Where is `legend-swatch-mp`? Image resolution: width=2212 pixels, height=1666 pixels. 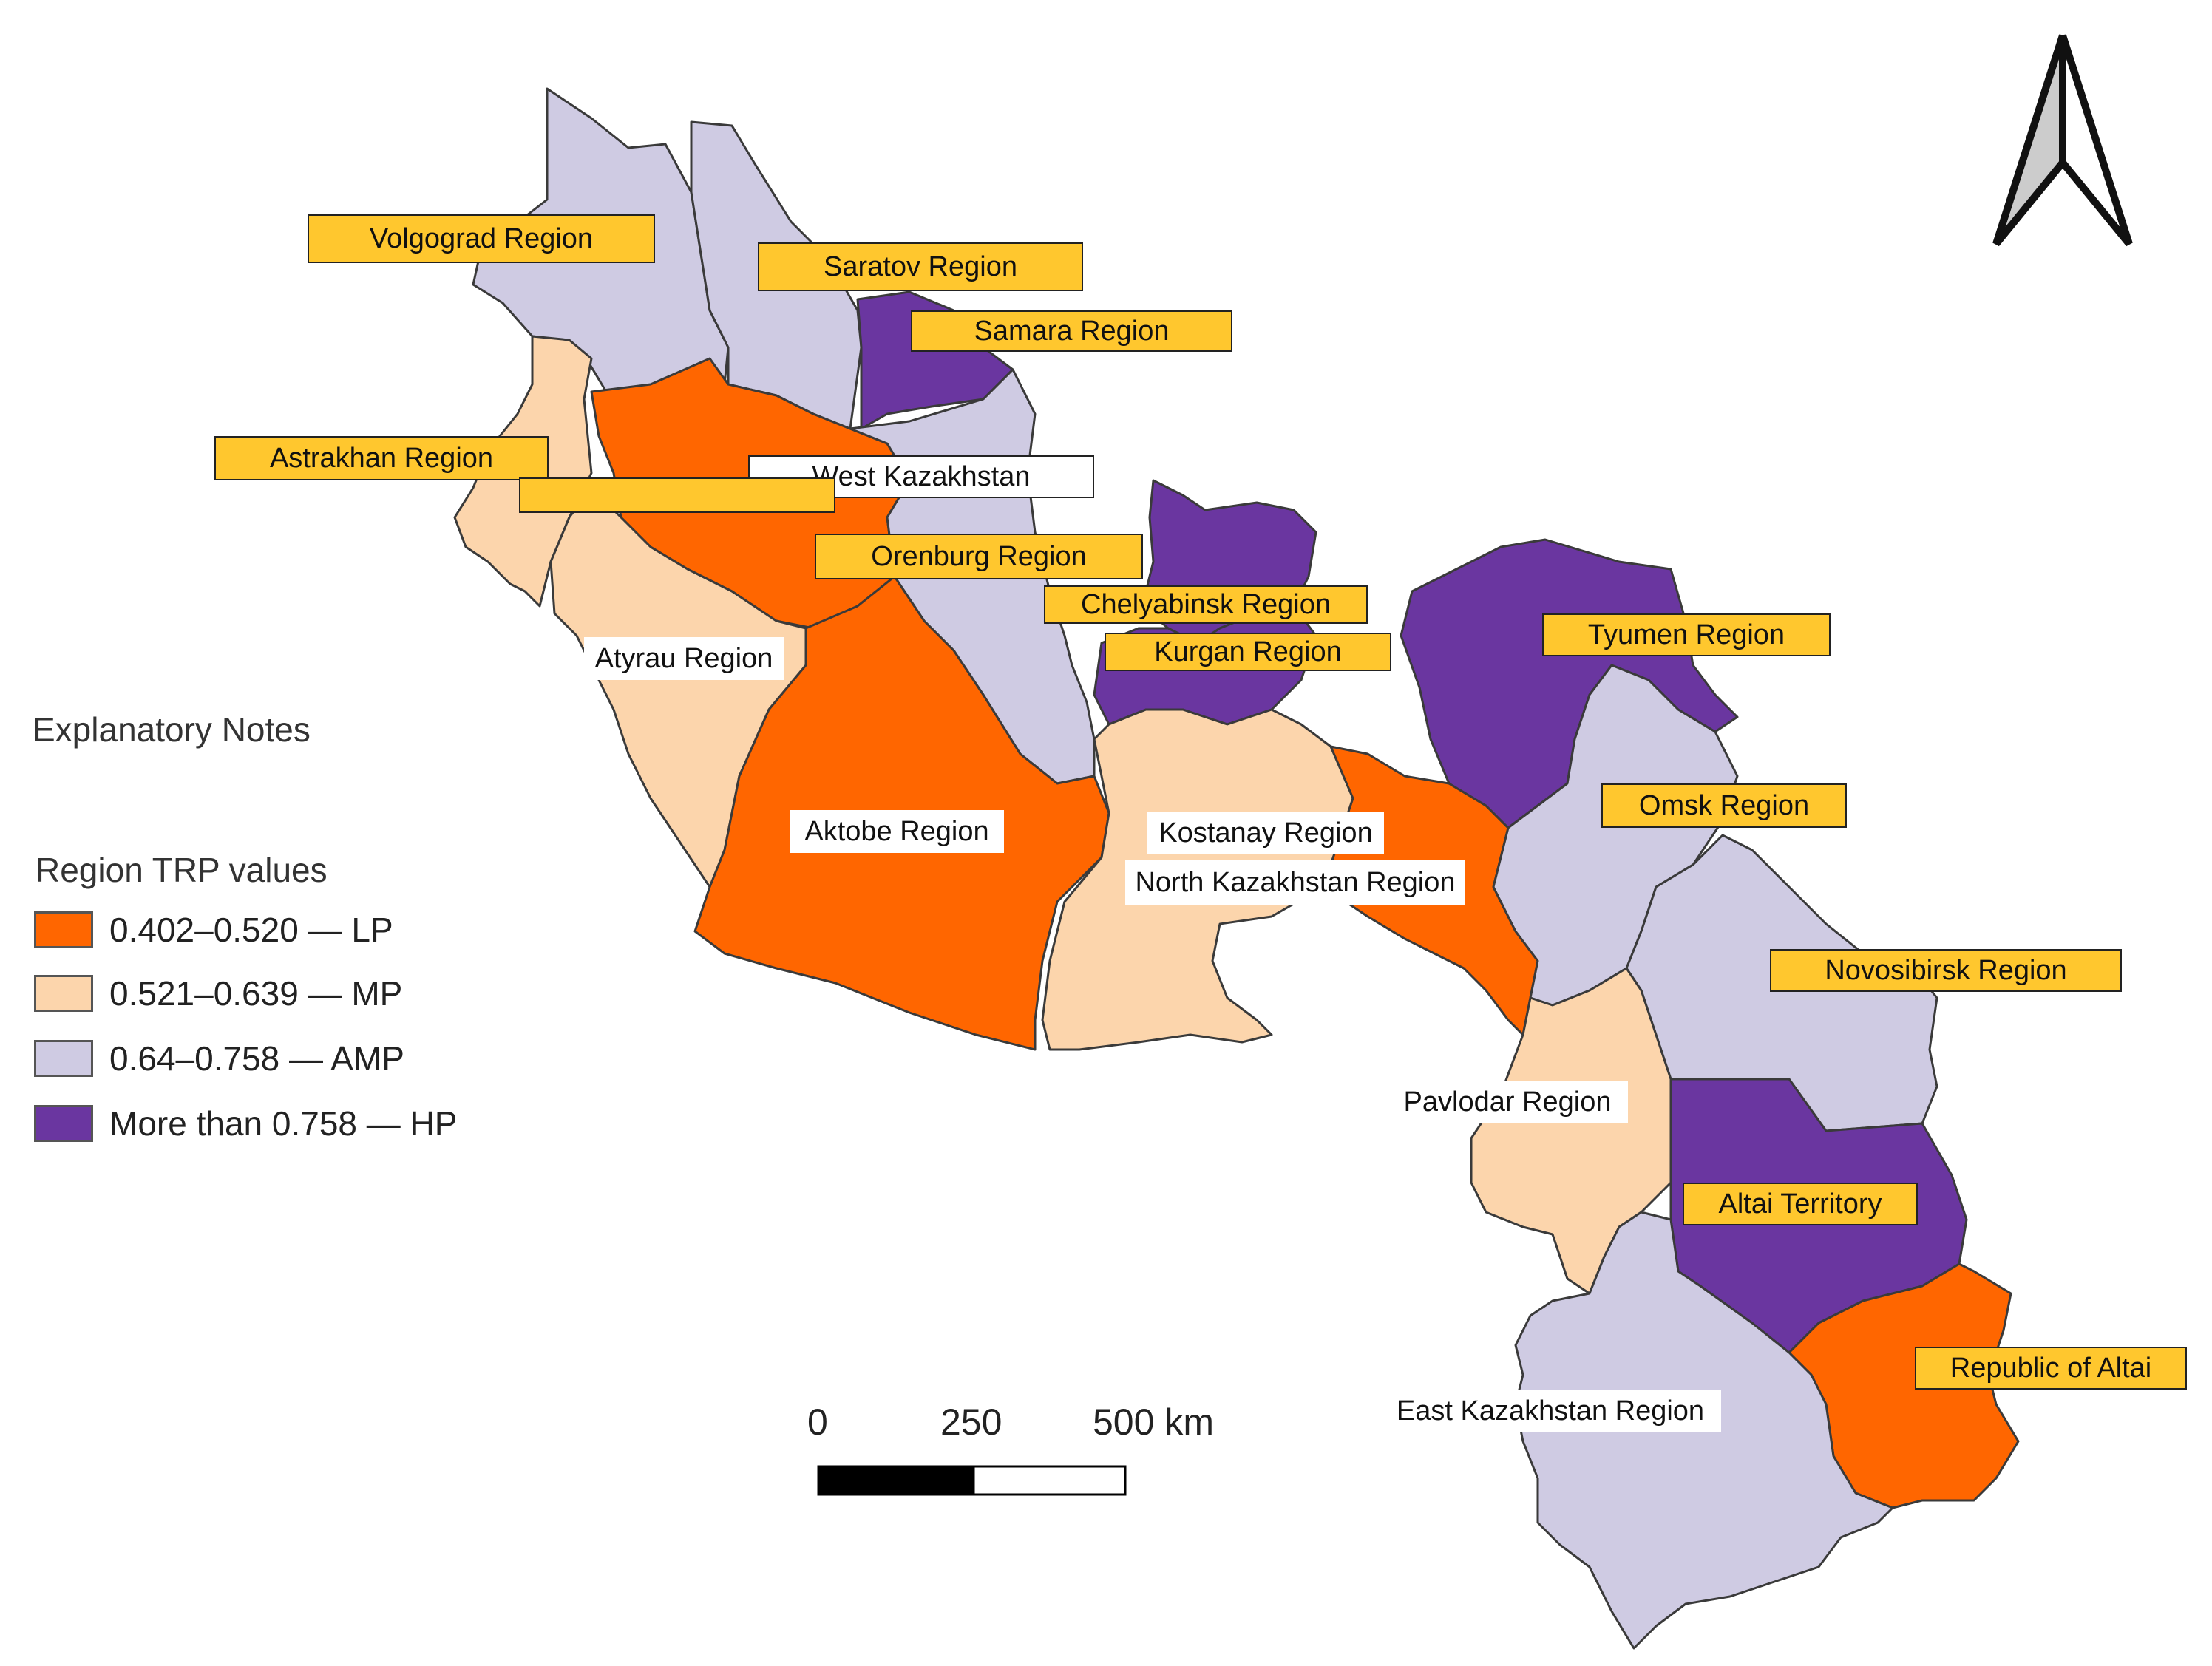
legend-swatch-mp is located at coordinates (63, 993).